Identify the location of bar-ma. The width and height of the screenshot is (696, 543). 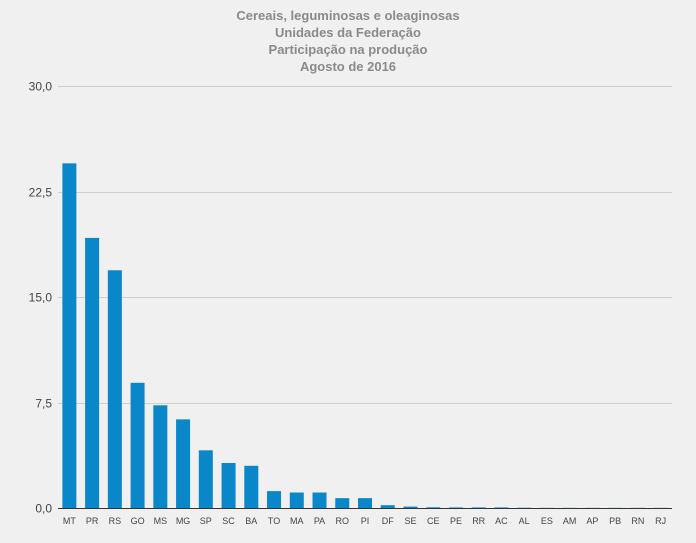
(296, 500).